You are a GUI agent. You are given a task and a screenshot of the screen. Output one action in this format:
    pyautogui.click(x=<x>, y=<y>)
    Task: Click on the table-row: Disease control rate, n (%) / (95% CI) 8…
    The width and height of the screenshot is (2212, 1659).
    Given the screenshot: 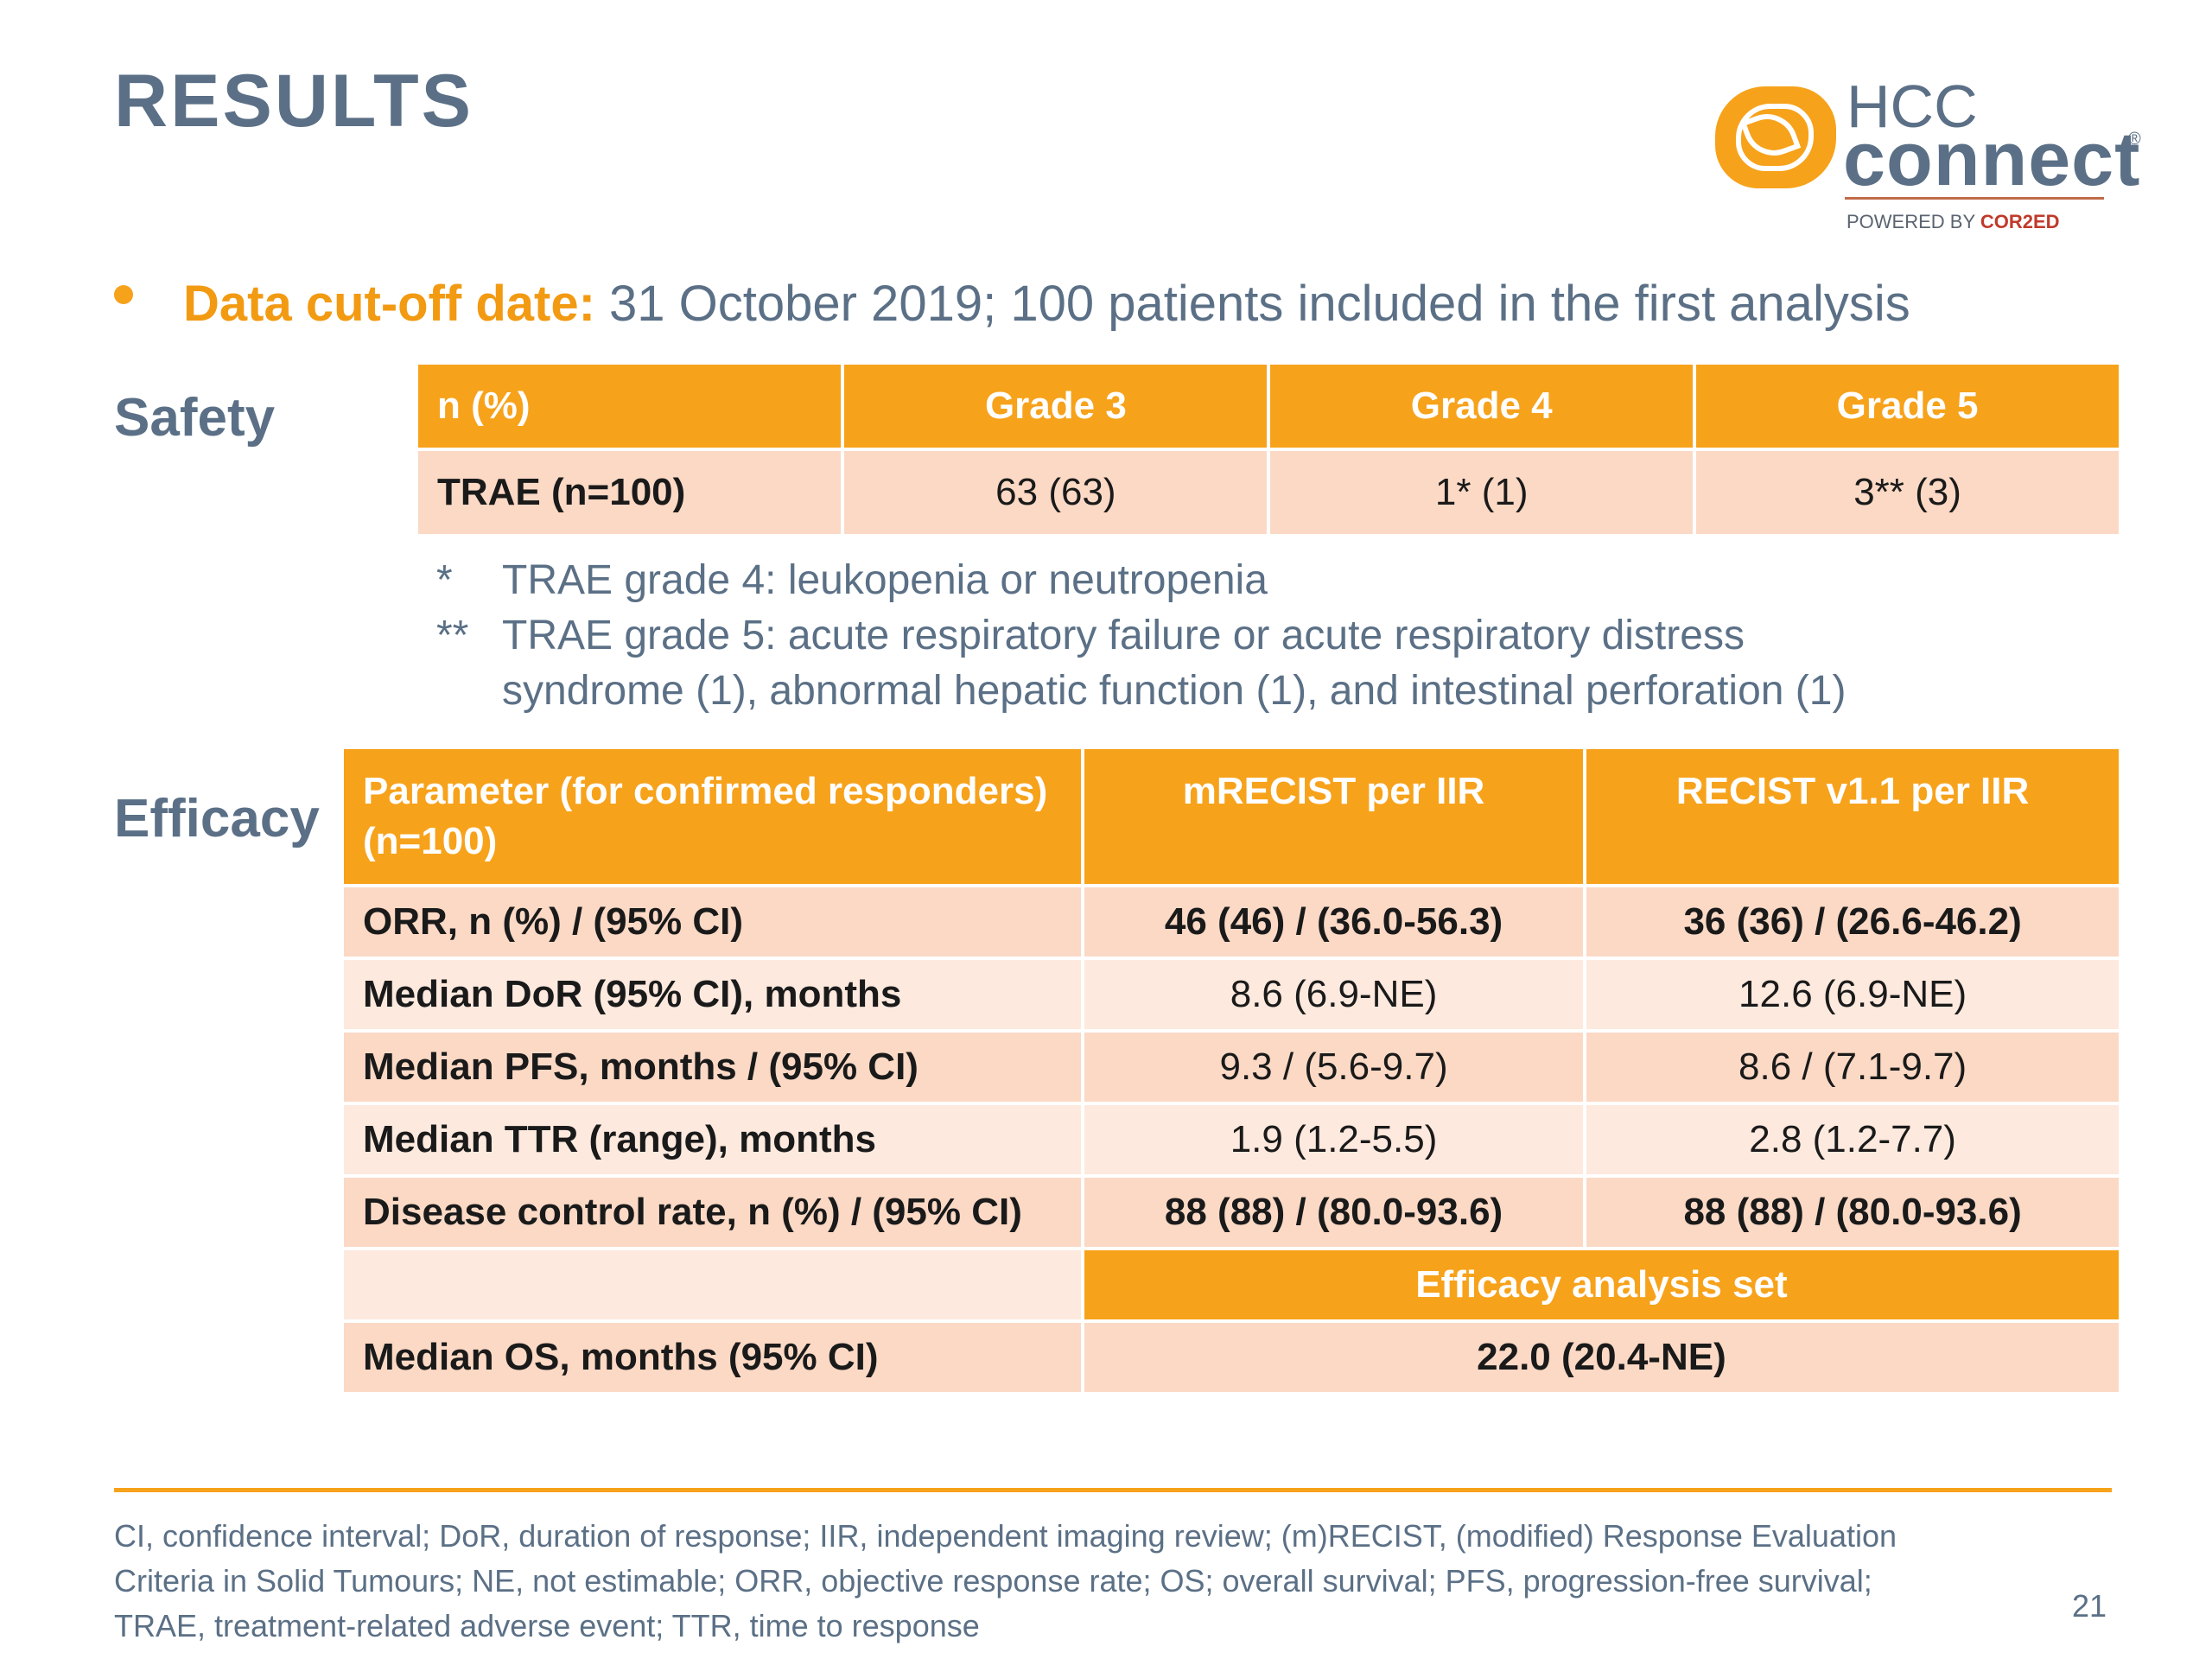 What is the action you would take?
    pyautogui.click(x=1231, y=1212)
    